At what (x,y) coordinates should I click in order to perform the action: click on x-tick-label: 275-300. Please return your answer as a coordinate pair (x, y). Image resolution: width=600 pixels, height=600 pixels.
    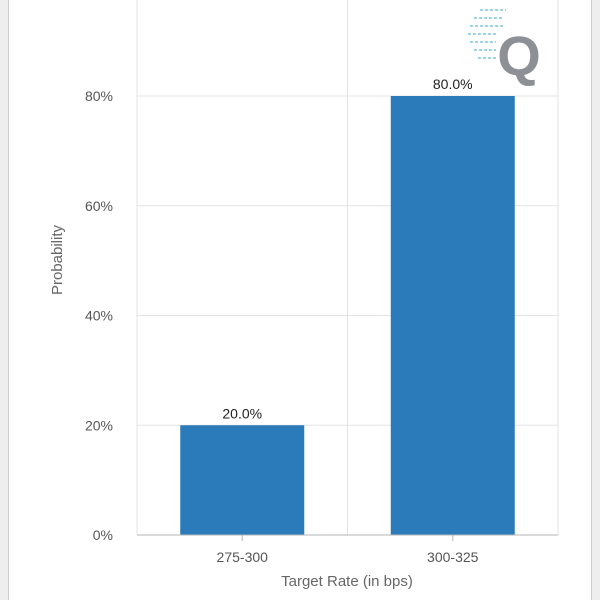
    Looking at the image, I should click on (243, 557).